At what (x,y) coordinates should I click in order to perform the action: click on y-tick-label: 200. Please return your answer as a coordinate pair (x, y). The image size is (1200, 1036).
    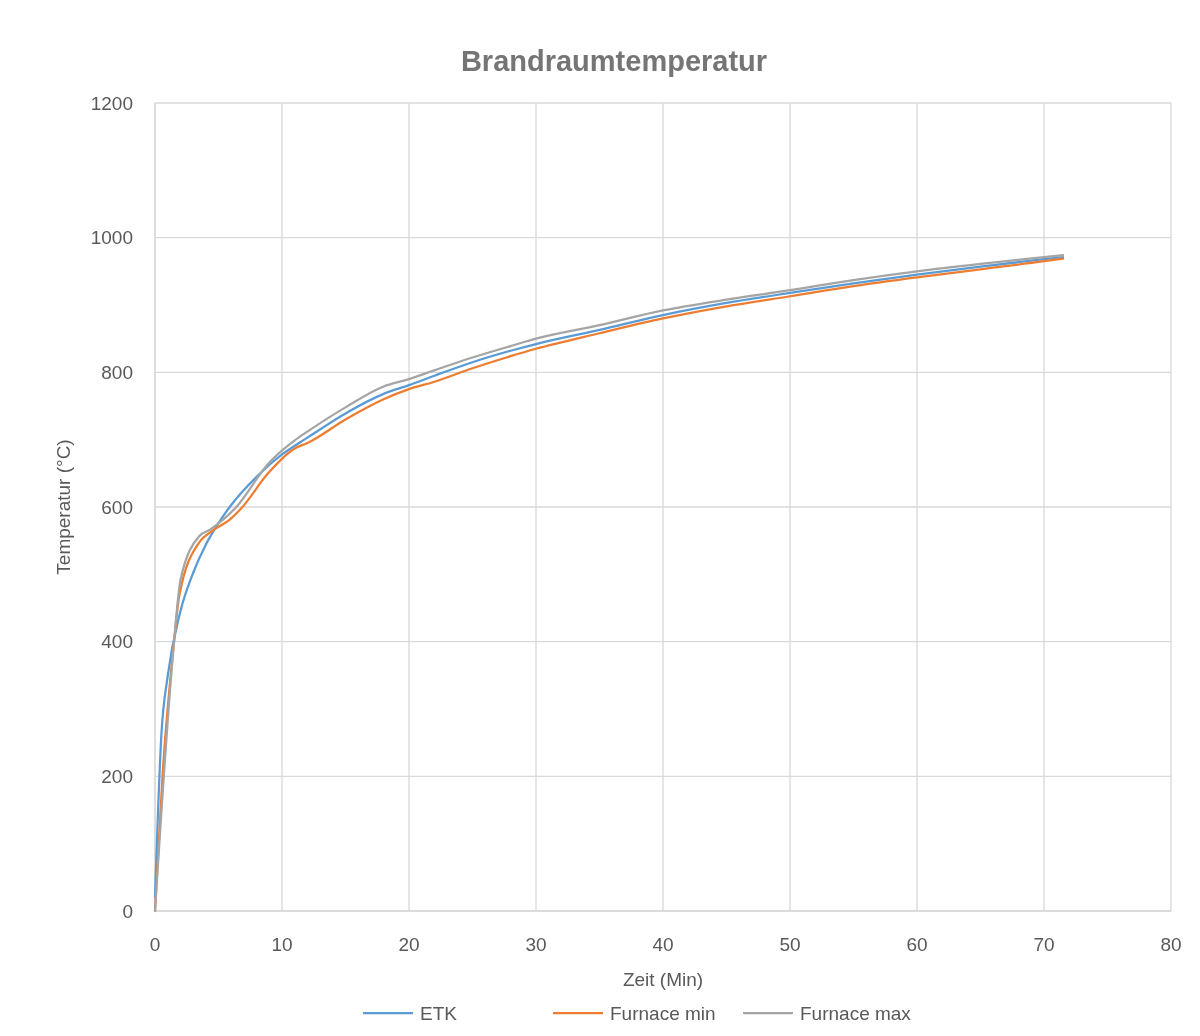
    Looking at the image, I should click on (117, 776).